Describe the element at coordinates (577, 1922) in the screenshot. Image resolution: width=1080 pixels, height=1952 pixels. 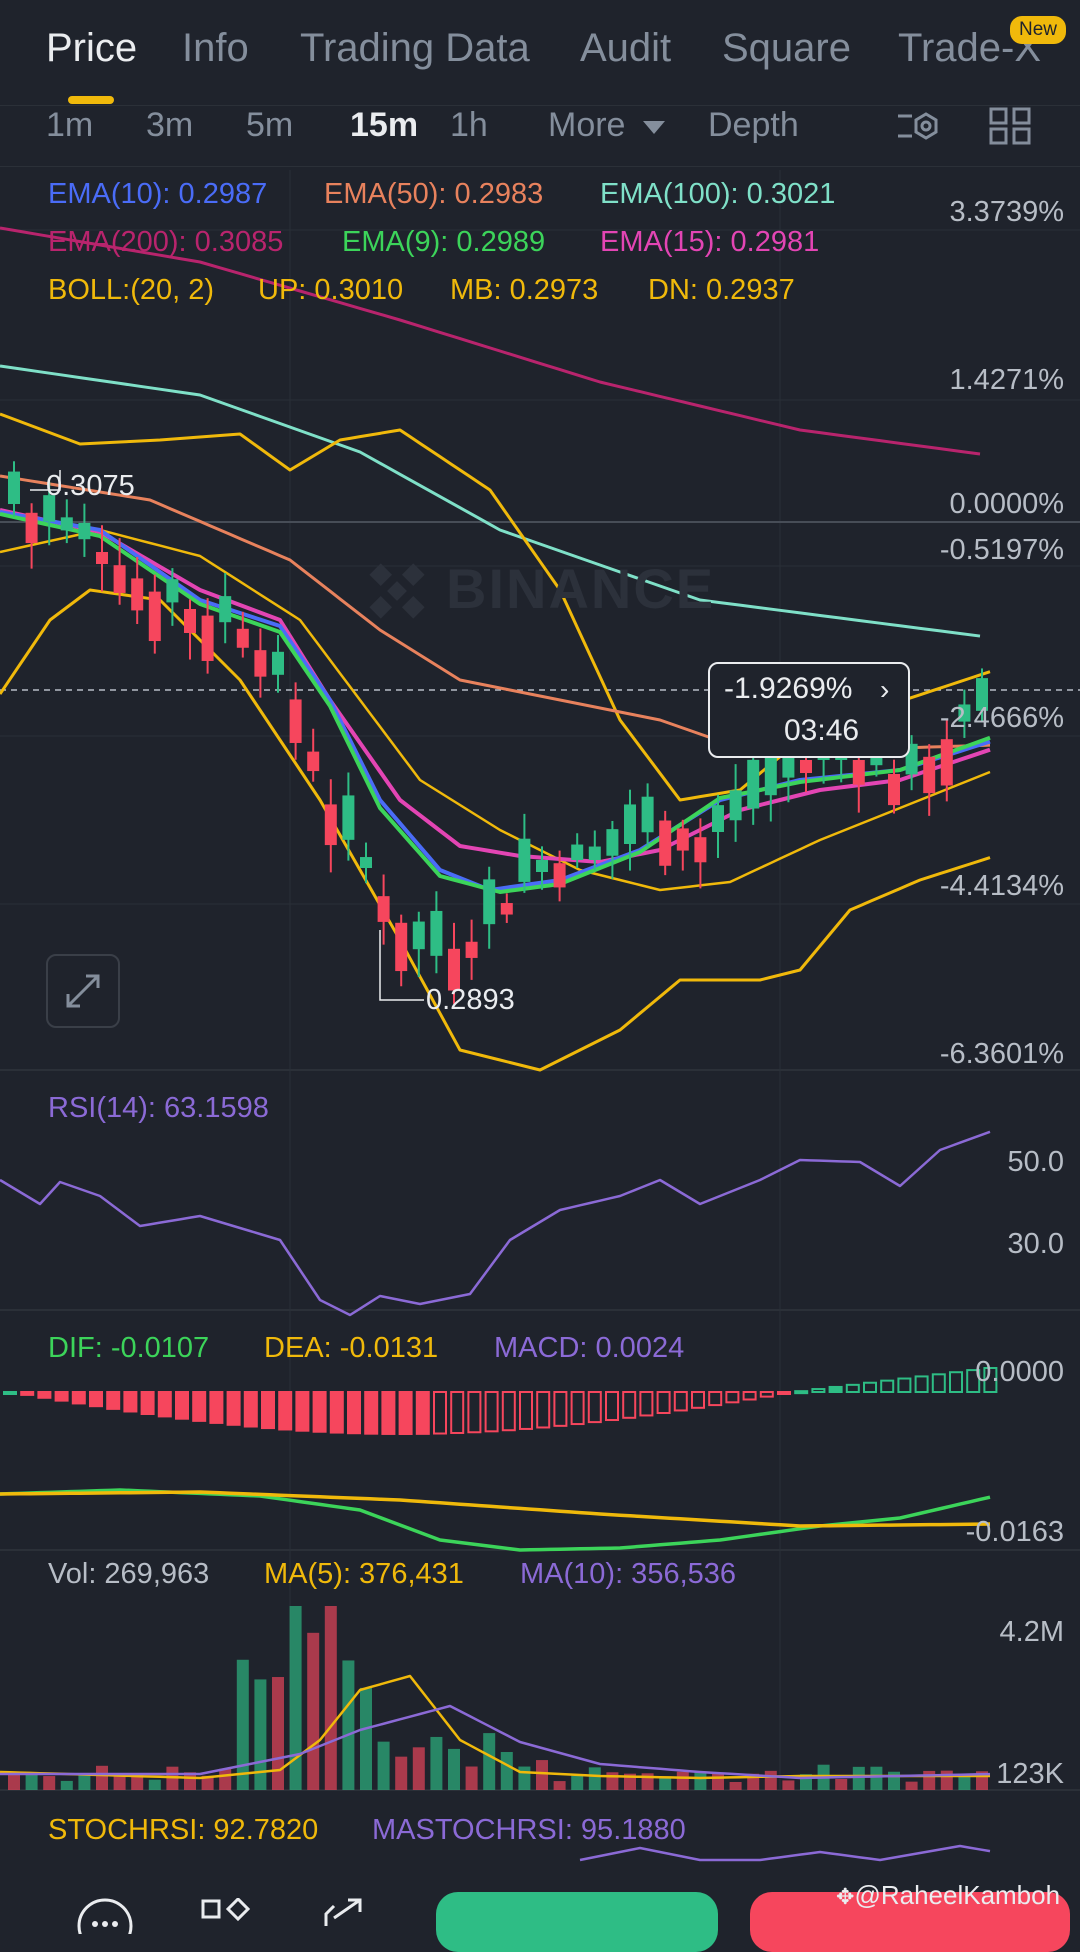
I see `buy-button` at that location.